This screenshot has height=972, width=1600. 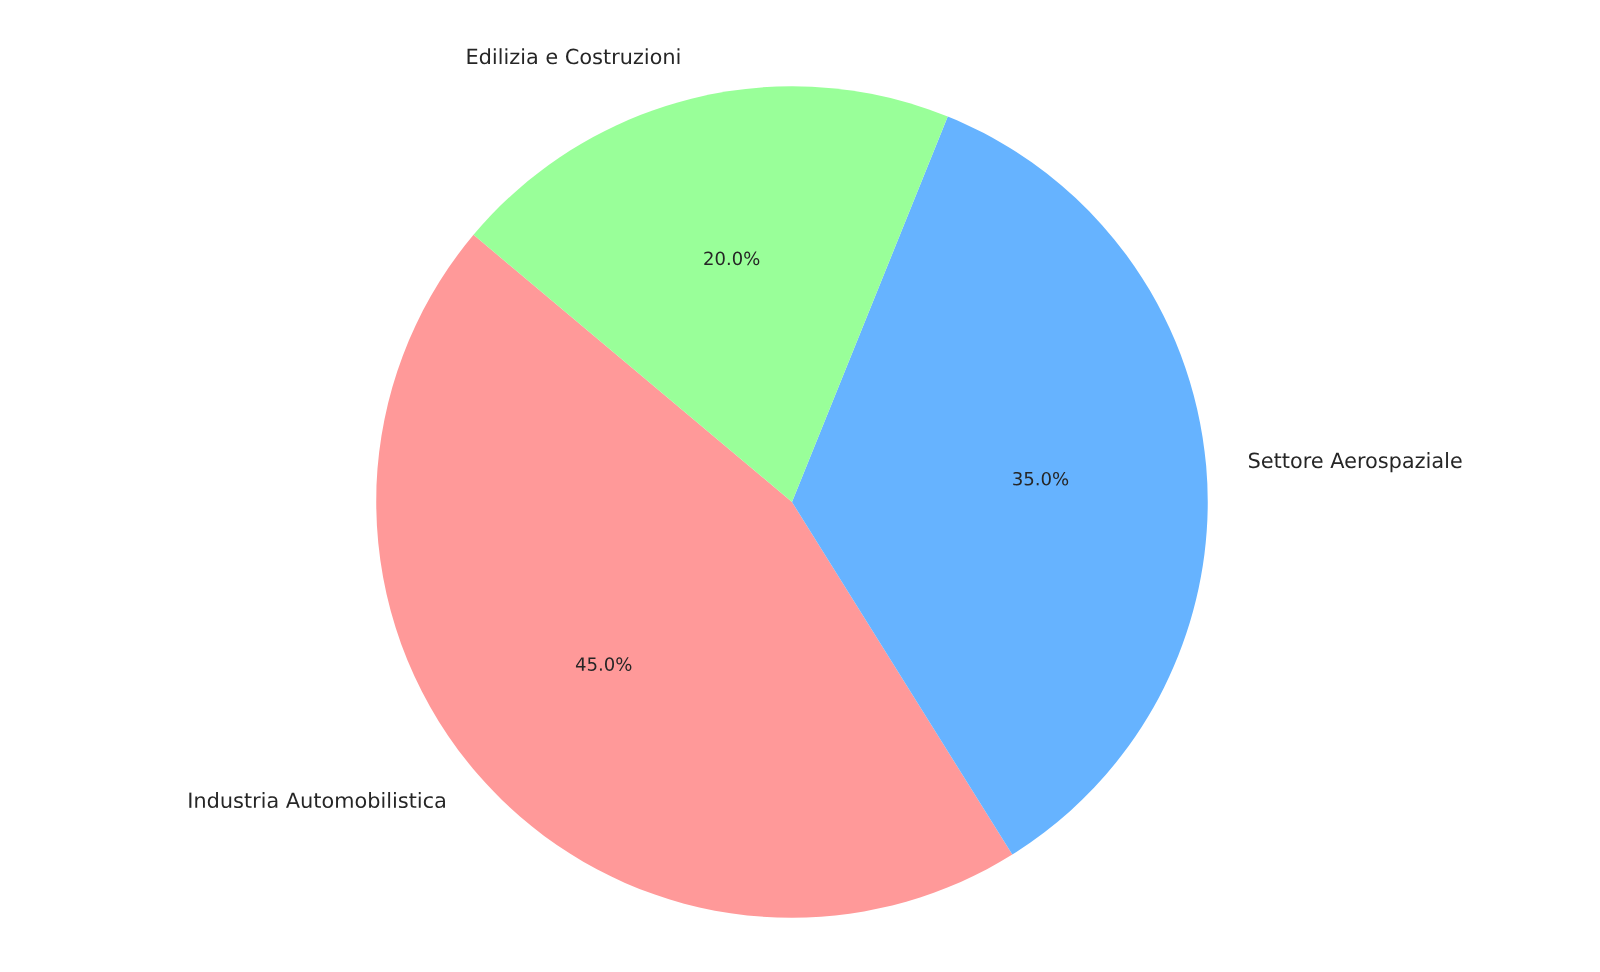 What do you see at coordinates (1355, 462) in the screenshot?
I see `slice-label: Settore Aerospaziale` at bounding box center [1355, 462].